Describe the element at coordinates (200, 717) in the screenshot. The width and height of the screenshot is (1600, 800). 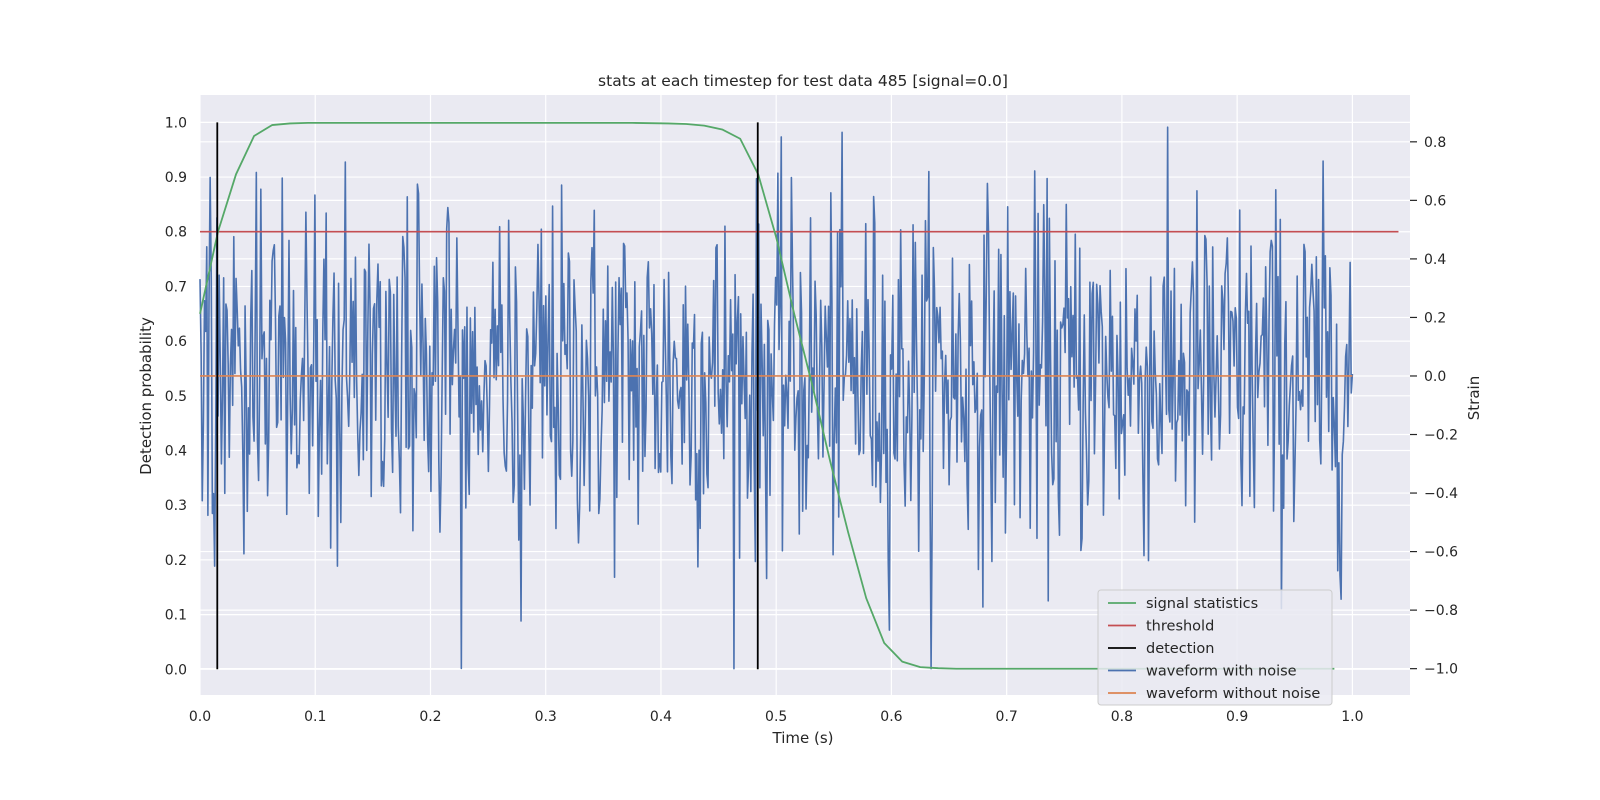
I see `x-tick-label: 0.0` at that location.